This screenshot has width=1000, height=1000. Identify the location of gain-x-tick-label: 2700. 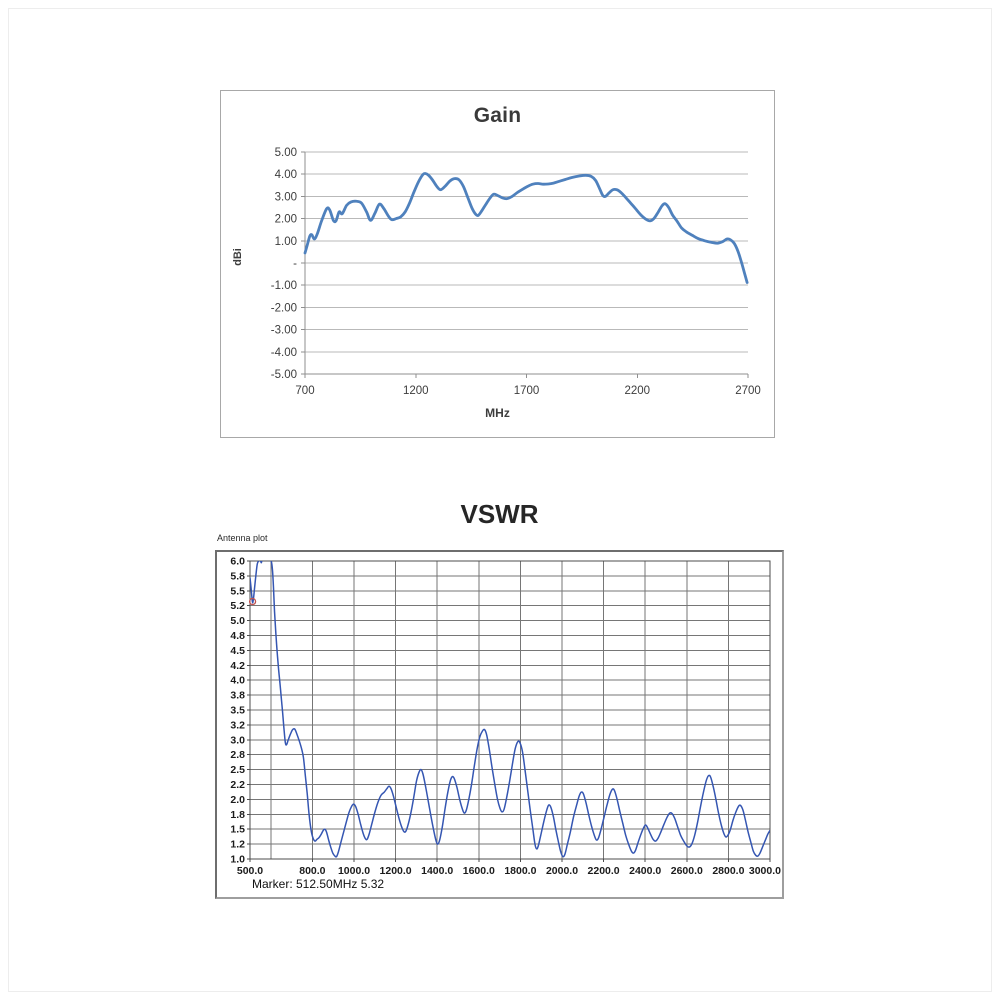
(748, 391).